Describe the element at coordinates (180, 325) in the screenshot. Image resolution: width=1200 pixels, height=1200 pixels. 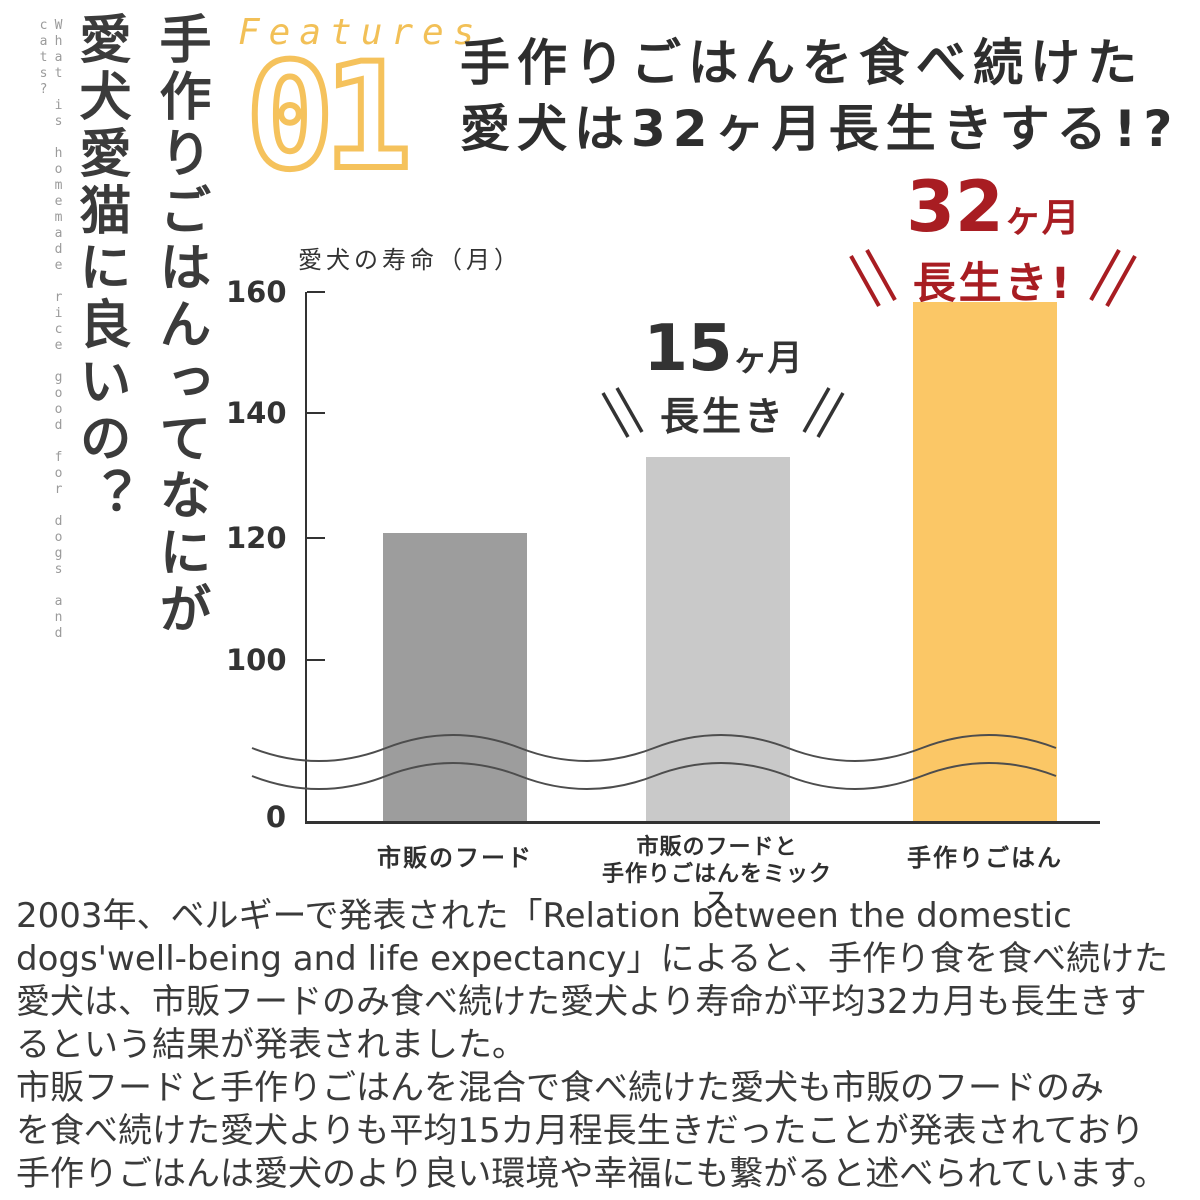
I see `vertical-headline-line1: 手作りごはんってなにが` at that location.